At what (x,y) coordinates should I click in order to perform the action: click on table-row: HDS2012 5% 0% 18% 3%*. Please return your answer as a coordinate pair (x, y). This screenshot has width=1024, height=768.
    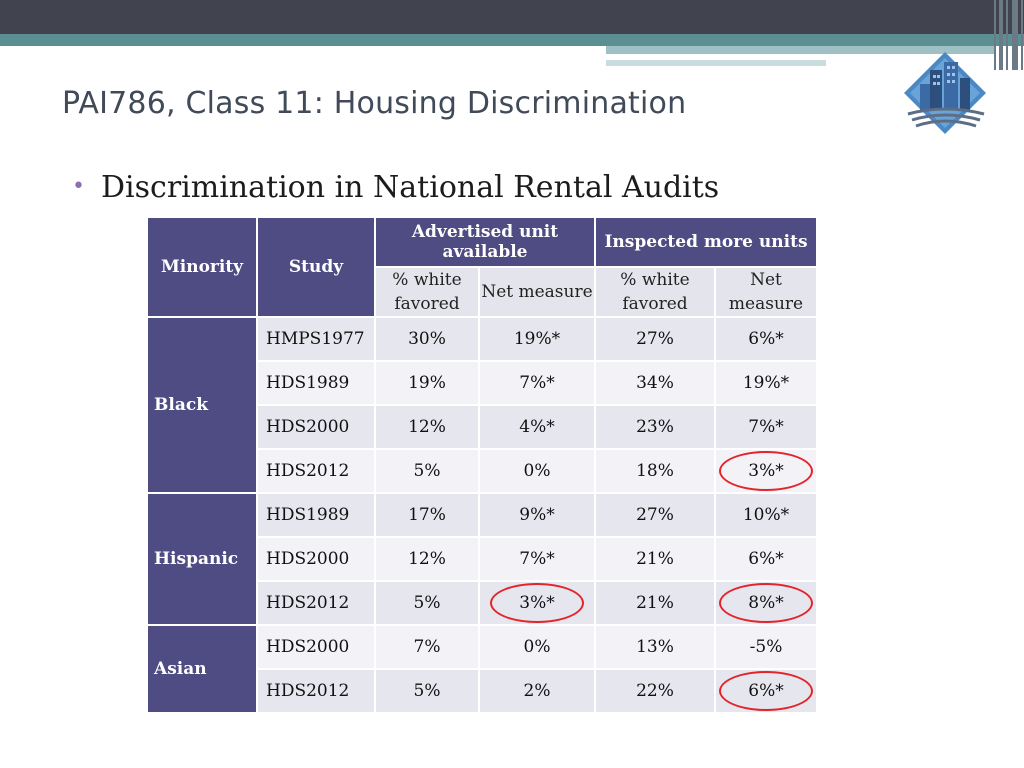
    Looking at the image, I should click on (482, 471).